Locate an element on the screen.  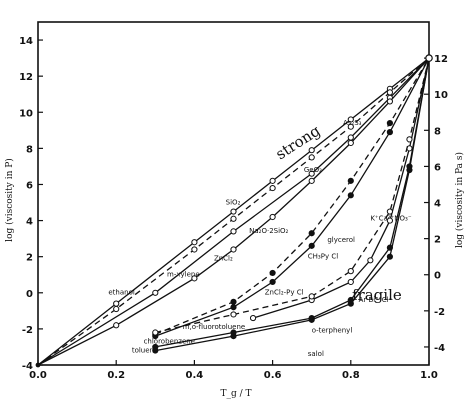
y-tick-label-left: 2 is located at coordinates (29, 258).